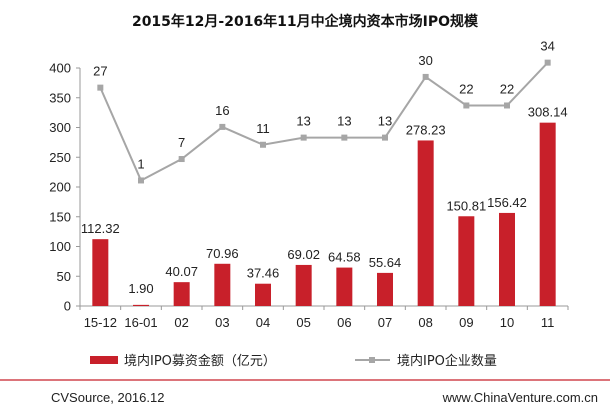  What do you see at coordinates (222, 322) in the screenshot?
I see `x-tick-label: 03` at bounding box center [222, 322].